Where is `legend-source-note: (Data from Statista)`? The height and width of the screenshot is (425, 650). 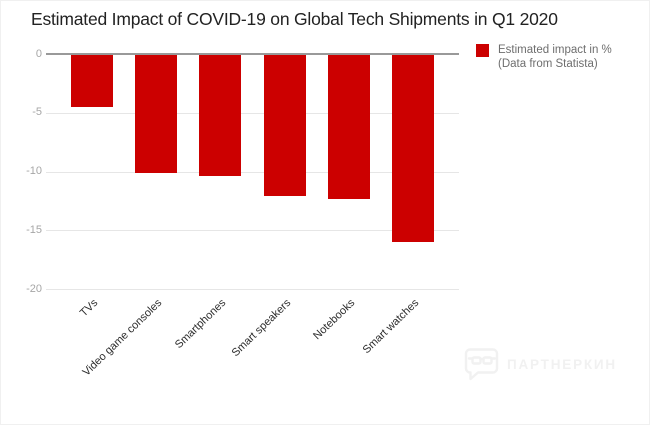 legend-source-note: (Data from Statista) is located at coordinates (548, 64).